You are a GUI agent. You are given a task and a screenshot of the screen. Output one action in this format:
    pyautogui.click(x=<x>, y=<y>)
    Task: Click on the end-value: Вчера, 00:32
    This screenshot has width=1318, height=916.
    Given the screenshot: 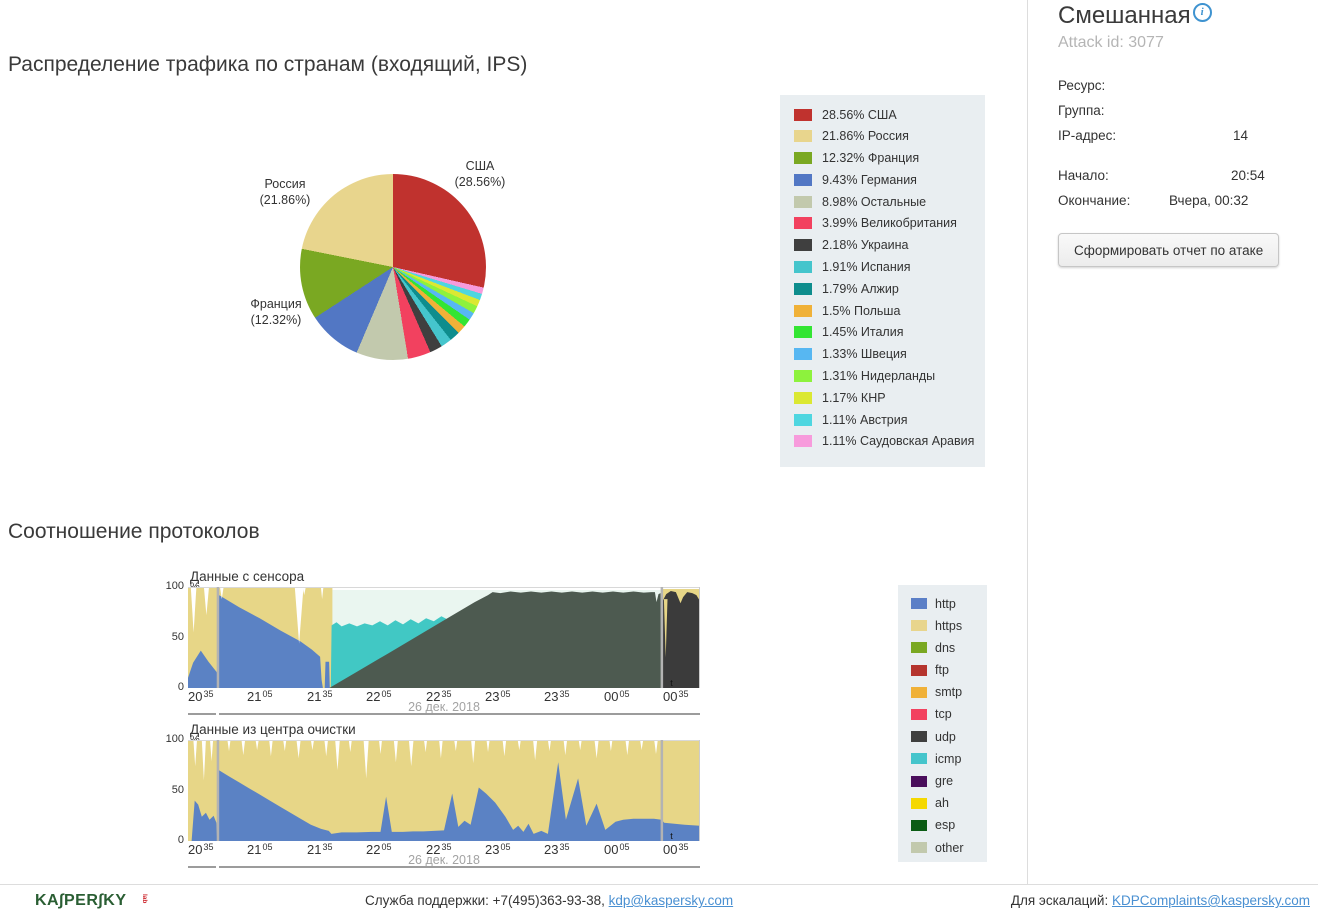 What is the action you would take?
    pyautogui.click(x=1209, y=200)
    